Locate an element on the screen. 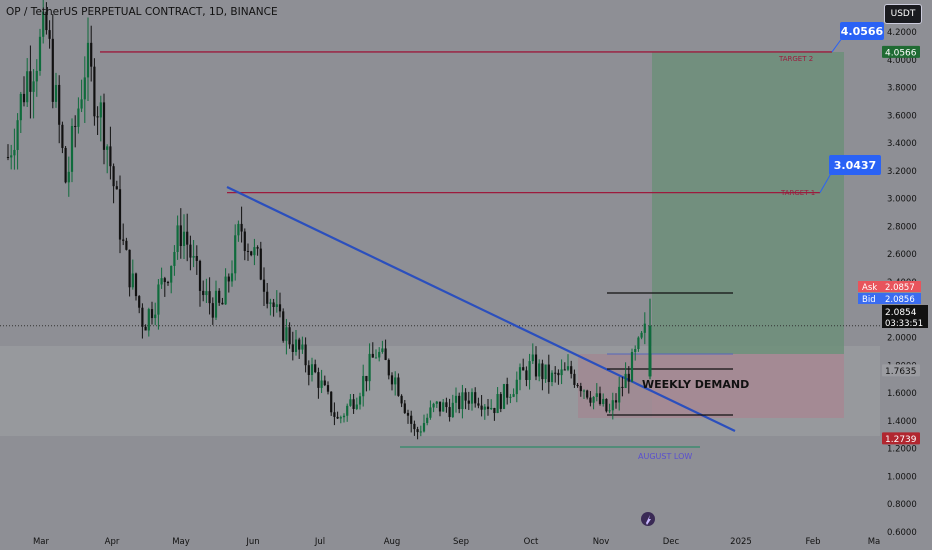 This screenshot has height=550, width=932. x-tick-label: May is located at coordinates (181, 542).